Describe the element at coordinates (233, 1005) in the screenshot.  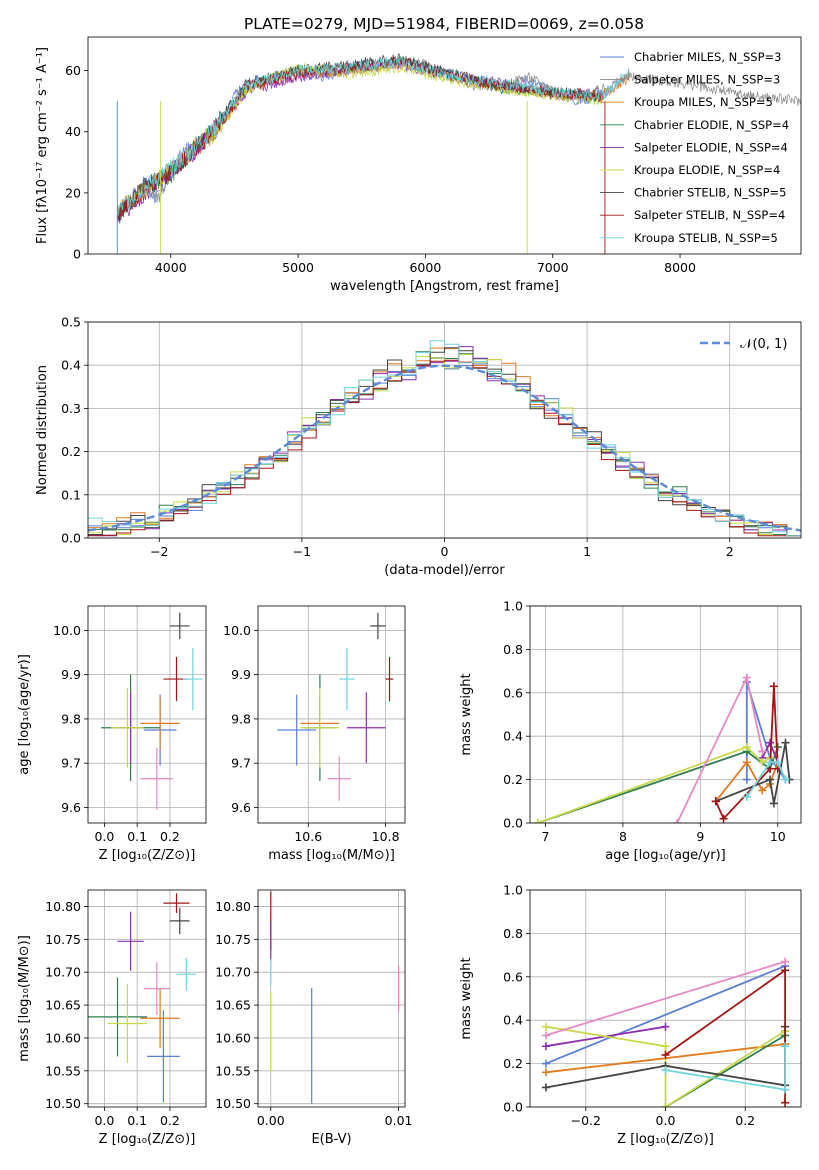
I see `y-tick-label: 10.65` at that location.